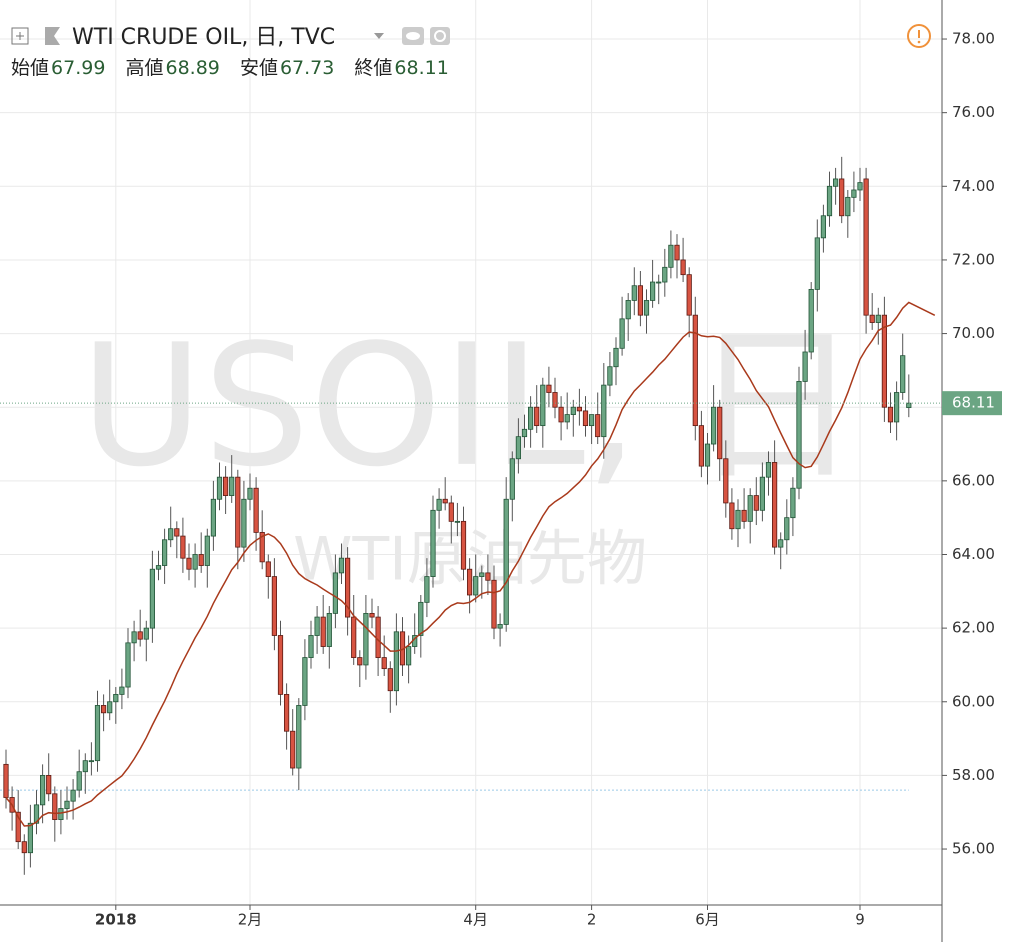  What do you see at coordinates (259, 68) in the screenshot?
I see `ohlc-label: 安値` at bounding box center [259, 68].